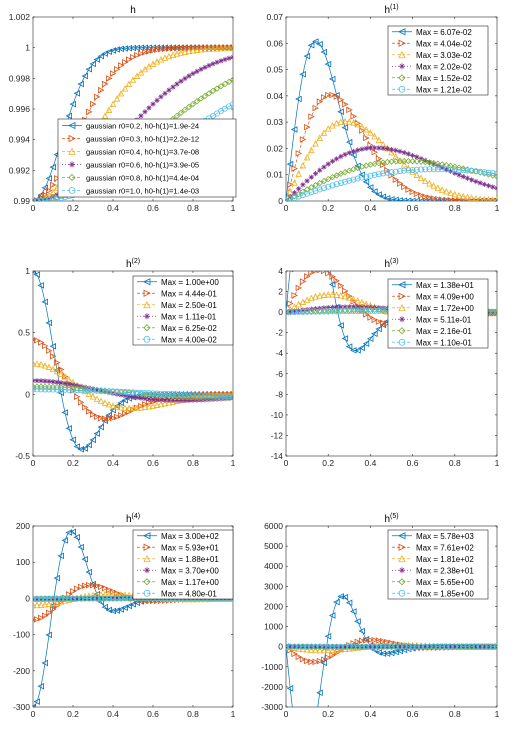  What do you see at coordinates (394, 7) in the screenshot?
I see `chart-title-superscript: (1)` at bounding box center [394, 7].